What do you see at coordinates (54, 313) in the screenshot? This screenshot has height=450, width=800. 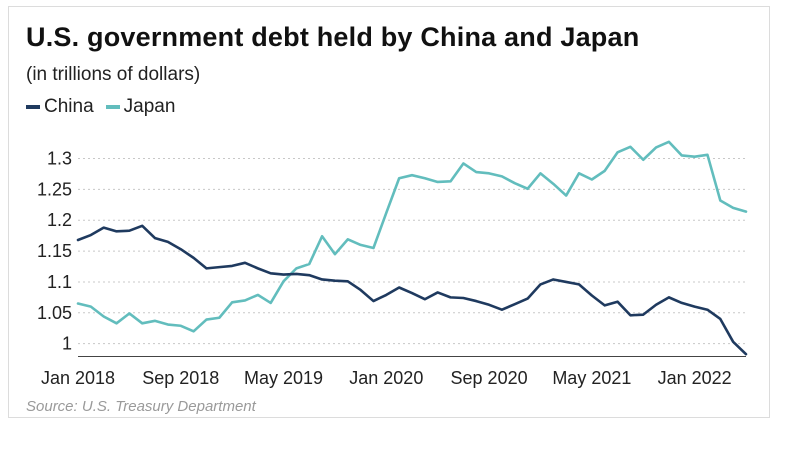 I see `y-tick-label-1: 1.05` at bounding box center [54, 313].